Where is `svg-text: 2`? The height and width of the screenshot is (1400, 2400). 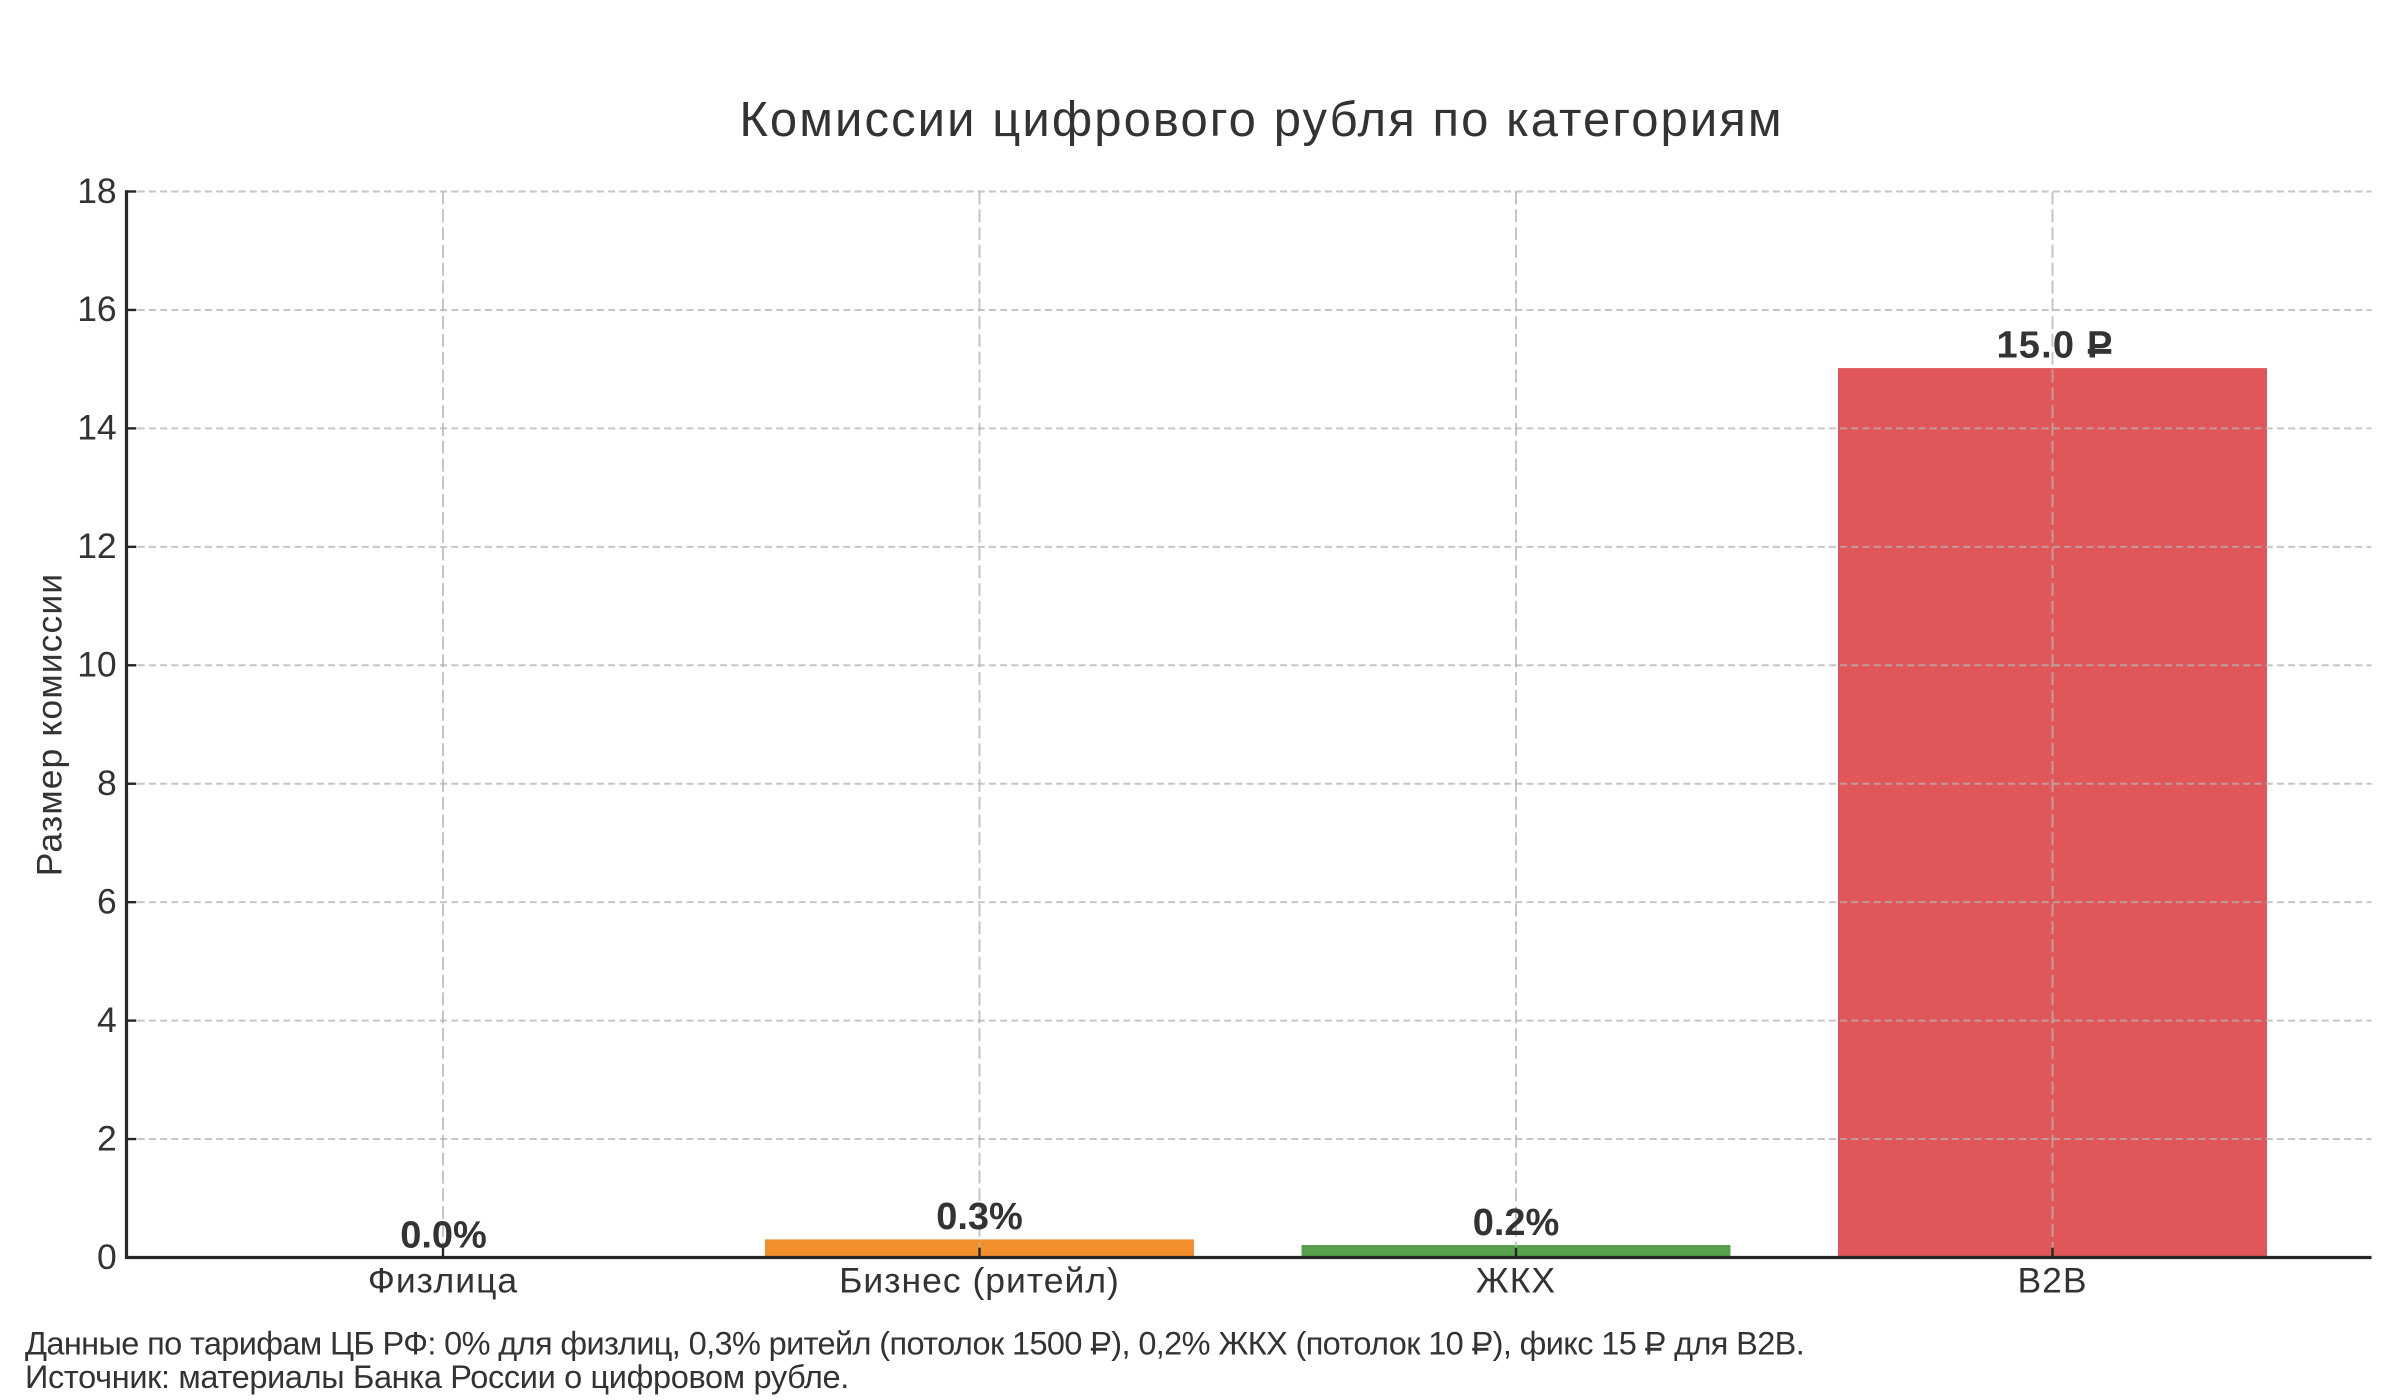 svg-text: 2 is located at coordinates (107, 1138).